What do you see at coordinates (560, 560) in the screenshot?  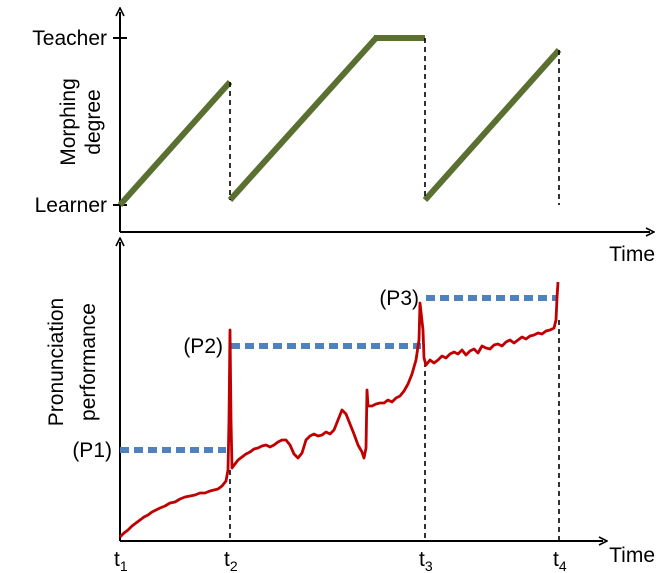 I see `time-tick-t4: t4` at bounding box center [560, 560].